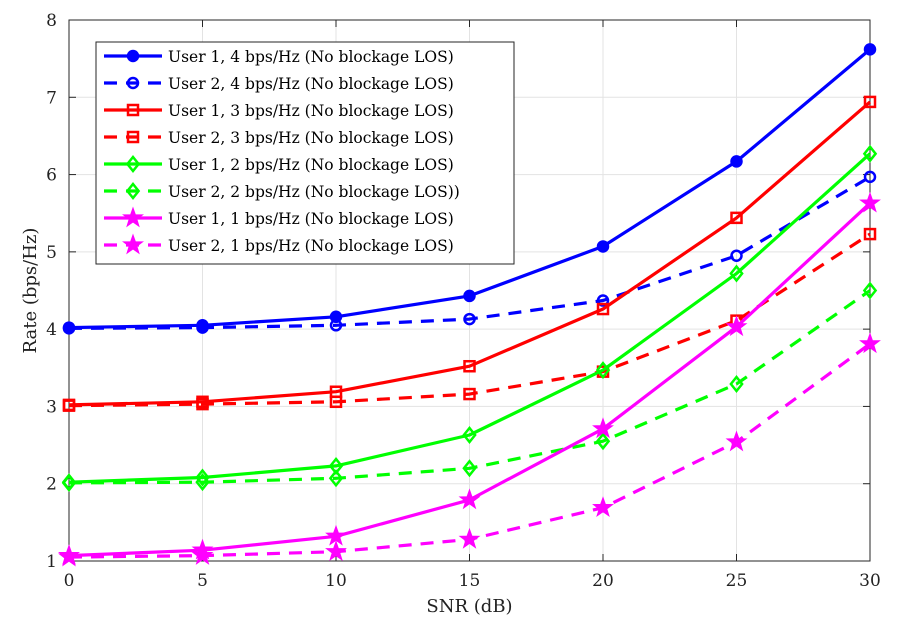 The width and height of the screenshot is (897, 625). Describe the element at coordinates (69, 581) in the screenshot. I see `x-tick-label: 0` at that location.